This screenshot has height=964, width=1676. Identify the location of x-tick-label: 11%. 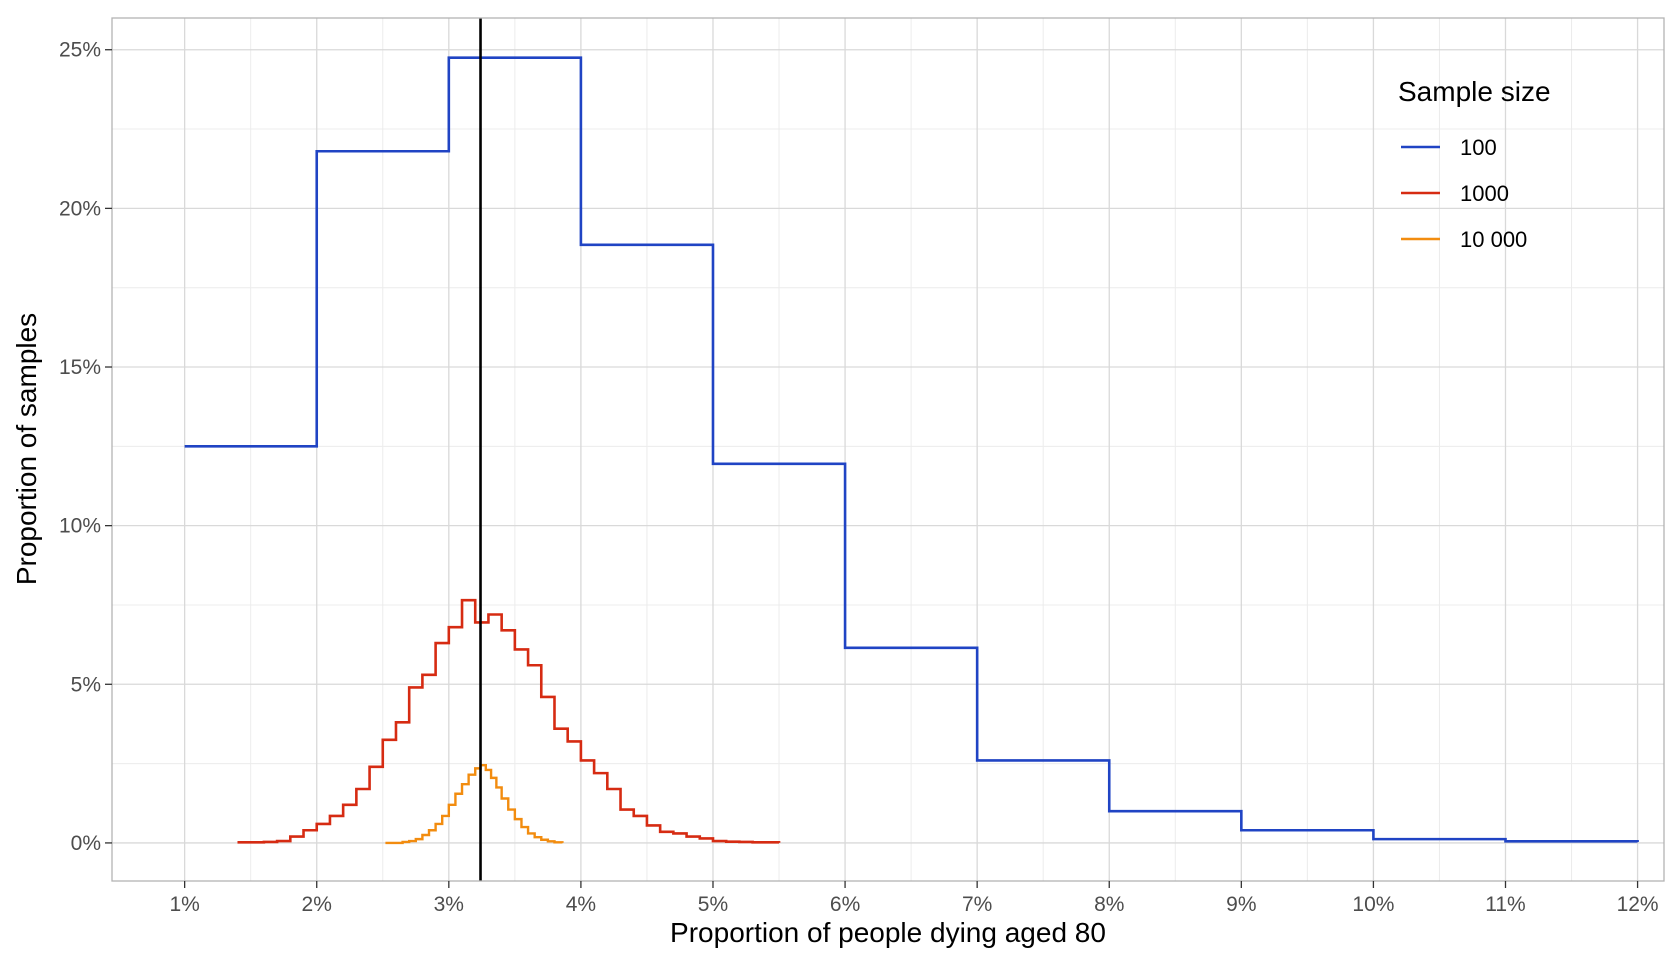
(1505, 904).